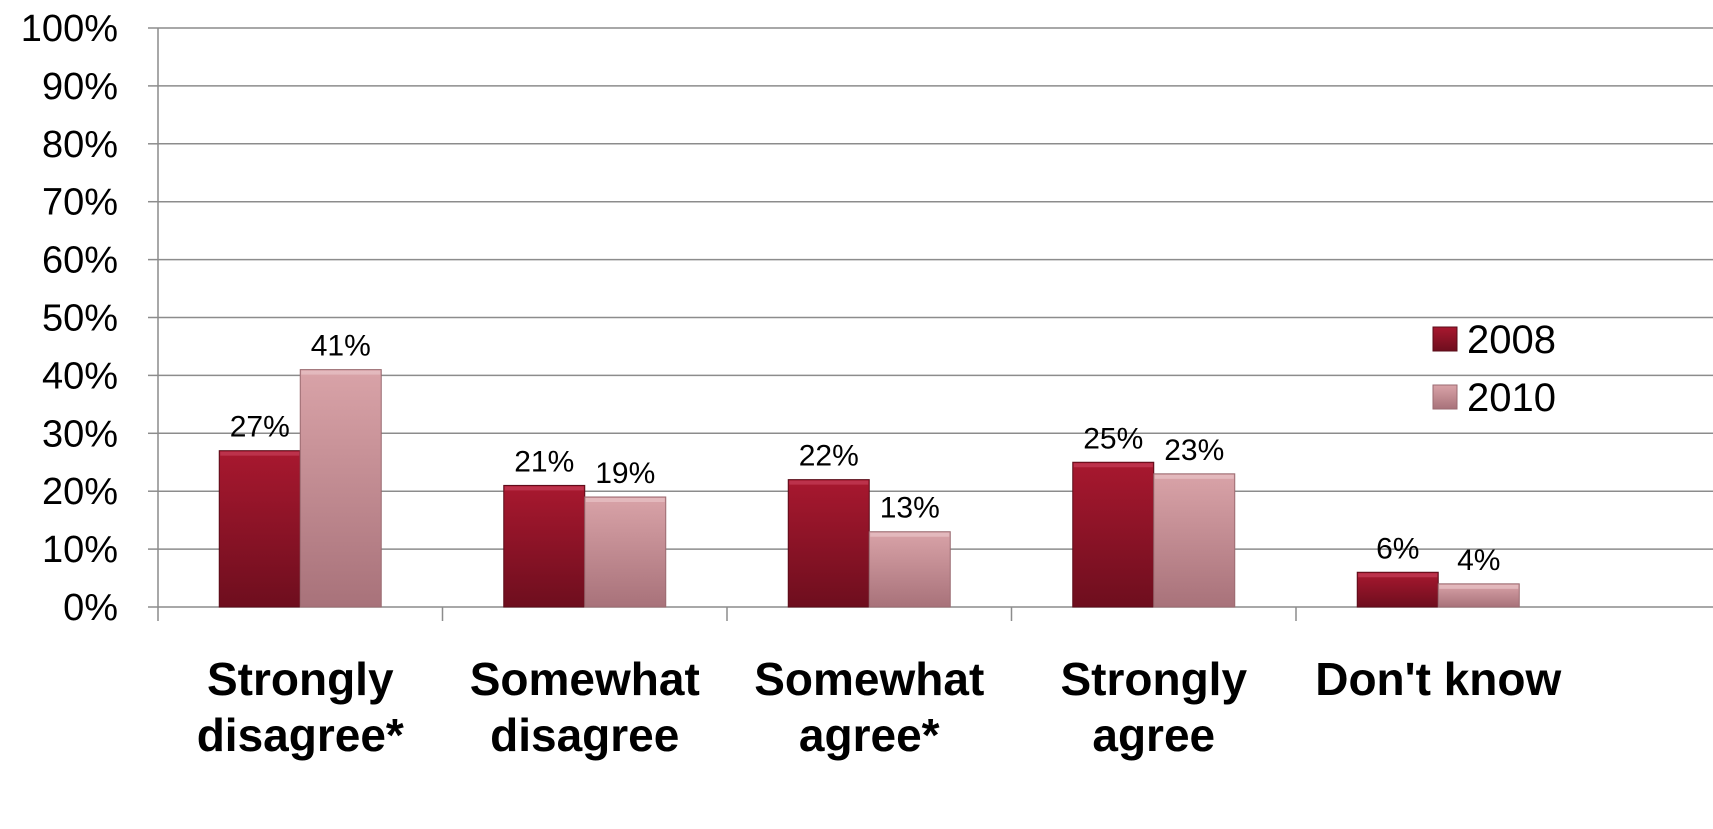  What do you see at coordinates (1113, 438) in the screenshot?
I see `data-label: 25%` at bounding box center [1113, 438].